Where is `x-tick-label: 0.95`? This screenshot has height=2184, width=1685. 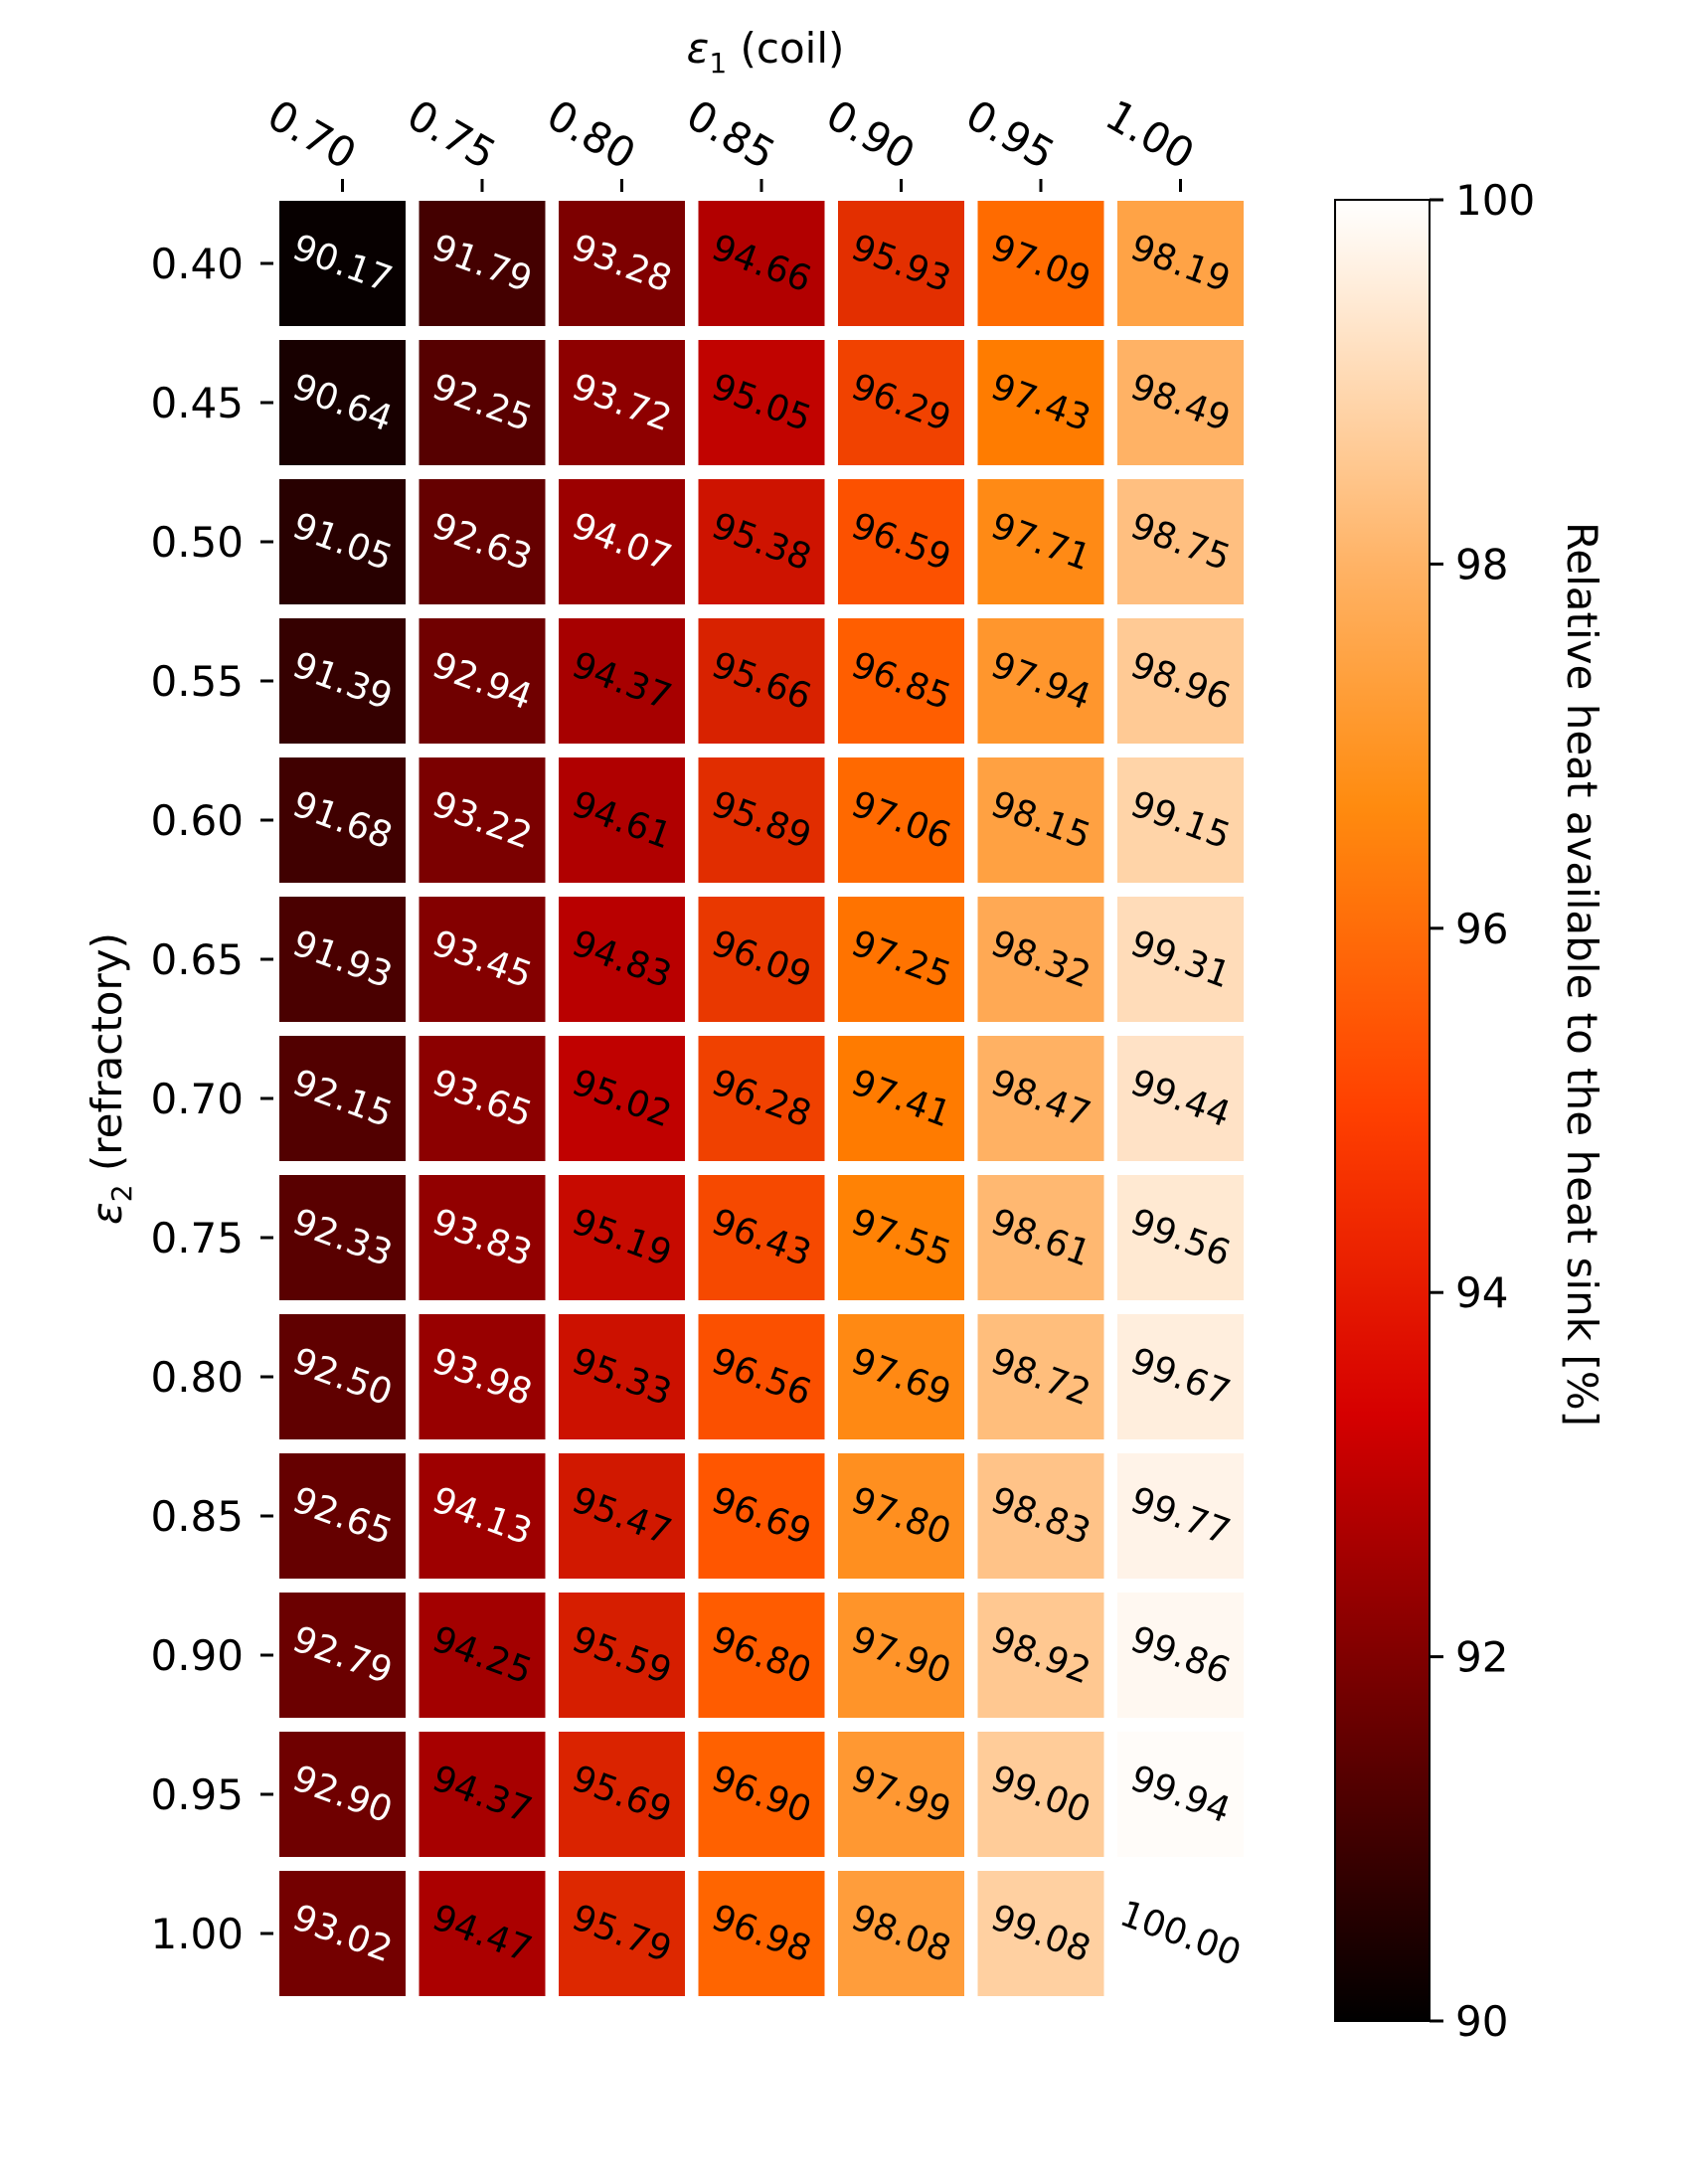
x-tick-label: 0.95 is located at coordinates (1010, 134).